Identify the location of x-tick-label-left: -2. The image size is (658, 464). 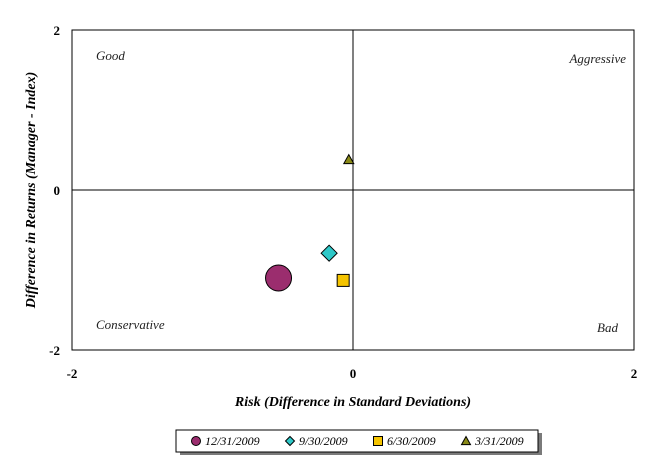
(72, 373).